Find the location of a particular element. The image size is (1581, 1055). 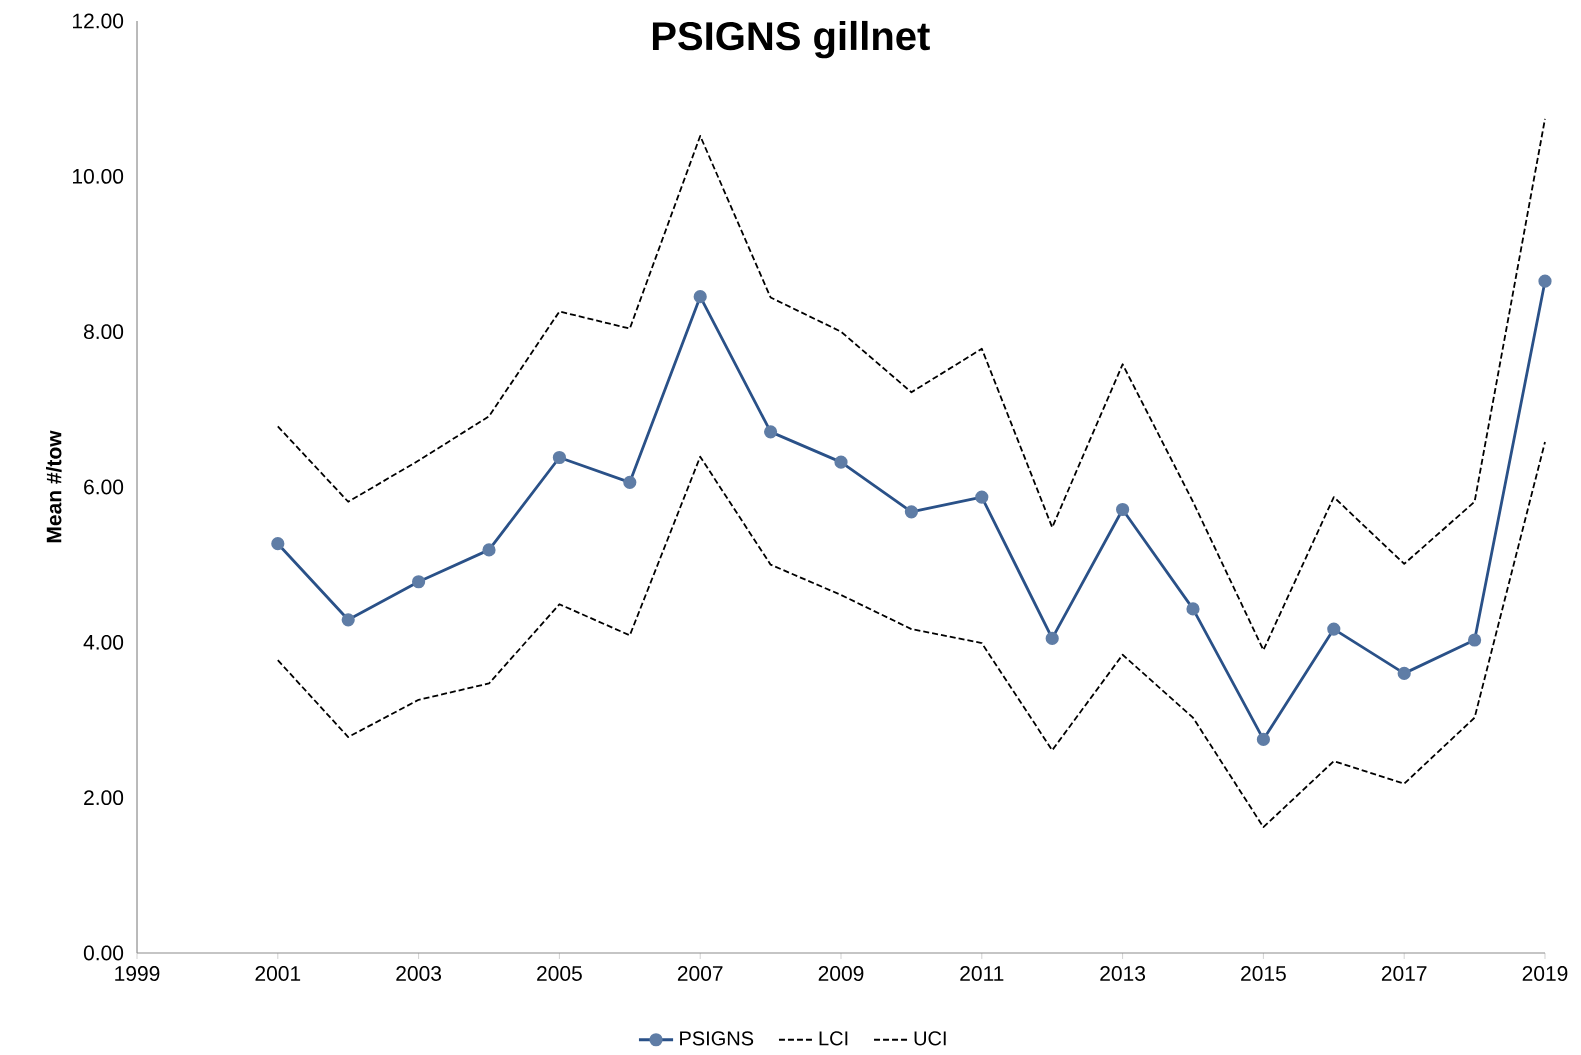

x-tick-label: 2011 is located at coordinates (982, 973).